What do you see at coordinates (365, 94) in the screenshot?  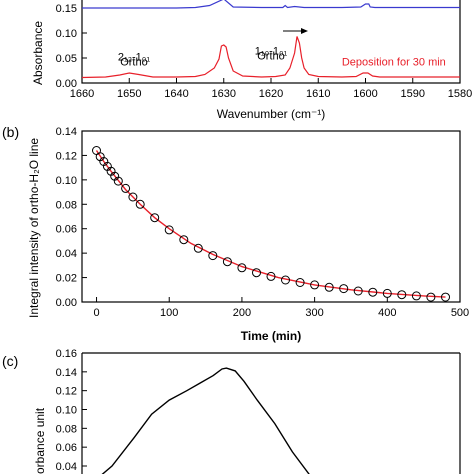 I see `panel-a-x-tick-label: 1600` at bounding box center [365, 94].